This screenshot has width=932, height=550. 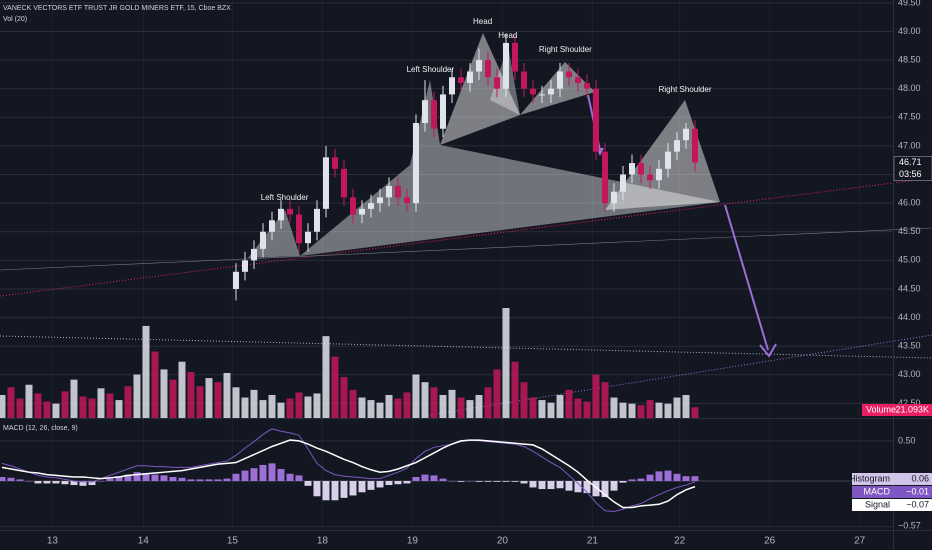 I want to click on x-tick-label: 14, so click(x=144, y=541).